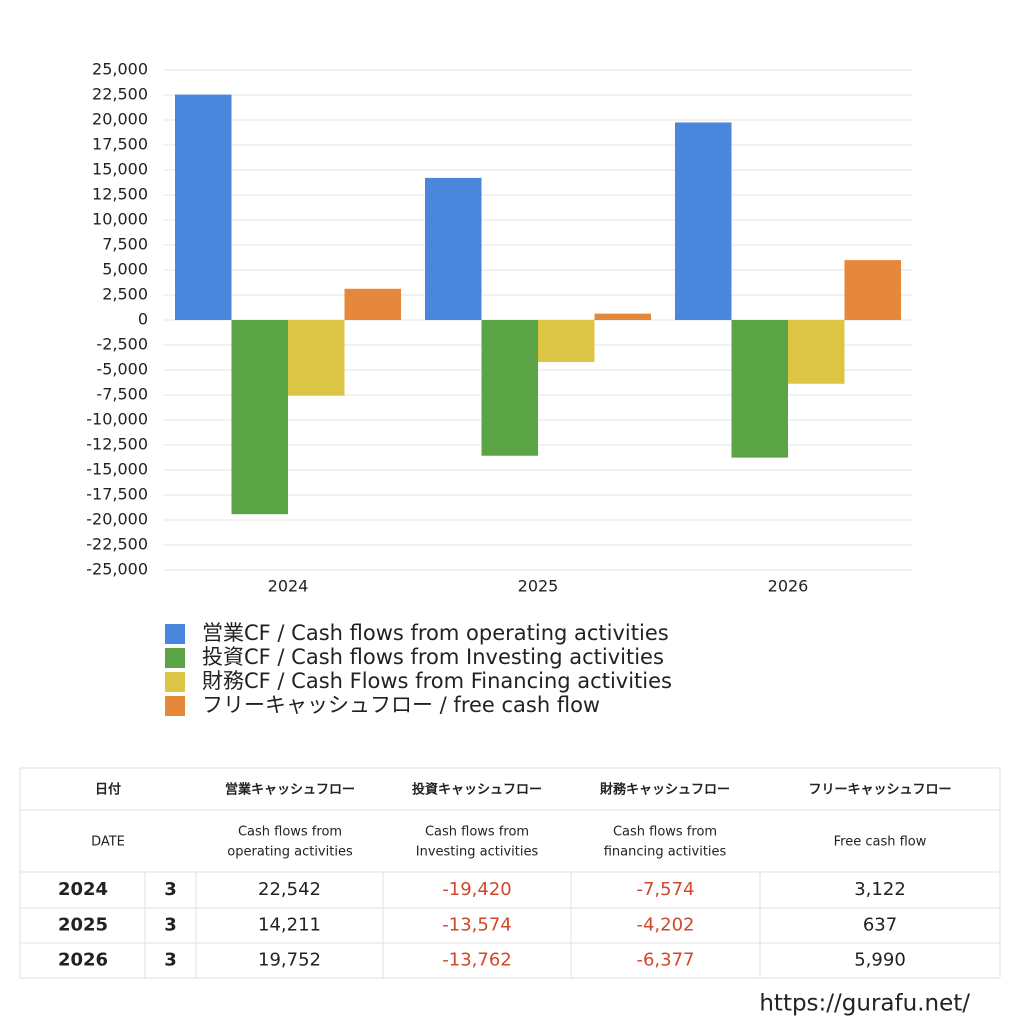  Describe the element at coordinates (120, 194) in the screenshot. I see `y-tick-label: 12,500` at that location.